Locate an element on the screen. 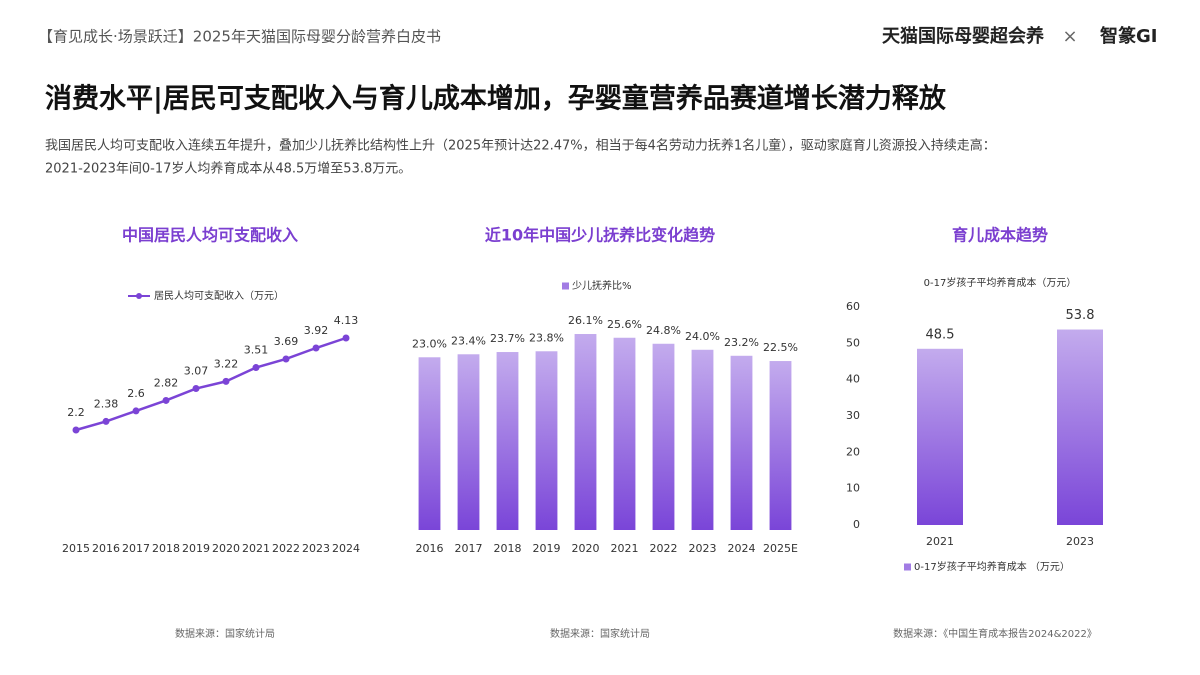 Image resolution: width=1200 pixels, height=675 pixels. y-tick-label: 60 is located at coordinates (853, 306).